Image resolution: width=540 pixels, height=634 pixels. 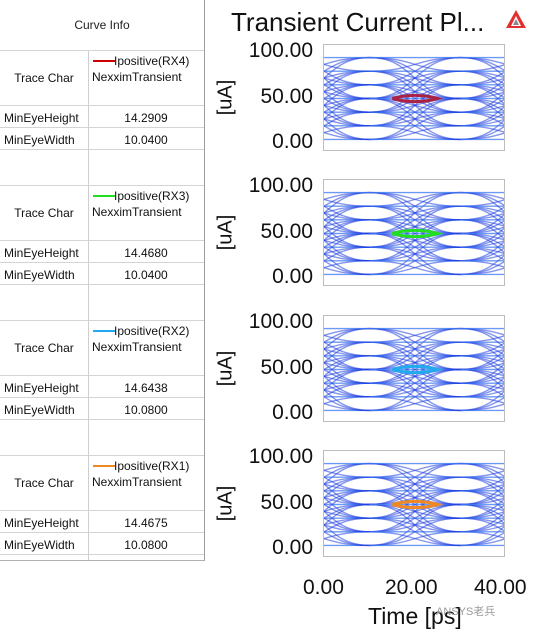 What do you see at coordinates (152, 466) in the screenshot?
I see `curve-name: Ipositive(RX1)` at bounding box center [152, 466].